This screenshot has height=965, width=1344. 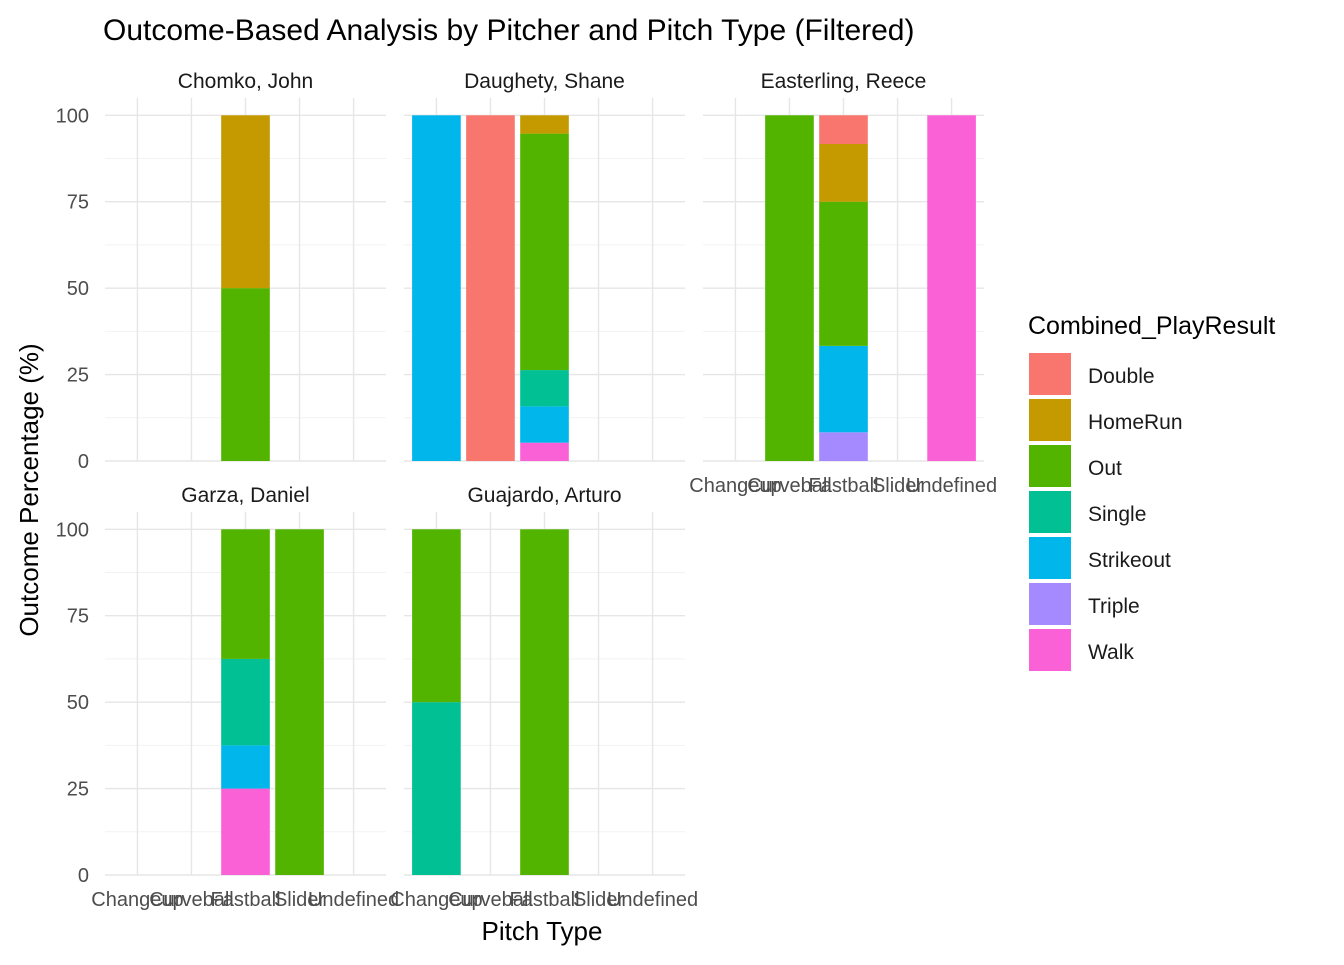 What do you see at coordinates (544, 495) in the screenshot?
I see `facet-label-guajardo-arturo: Guajardo, Arturo` at bounding box center [544, 495].